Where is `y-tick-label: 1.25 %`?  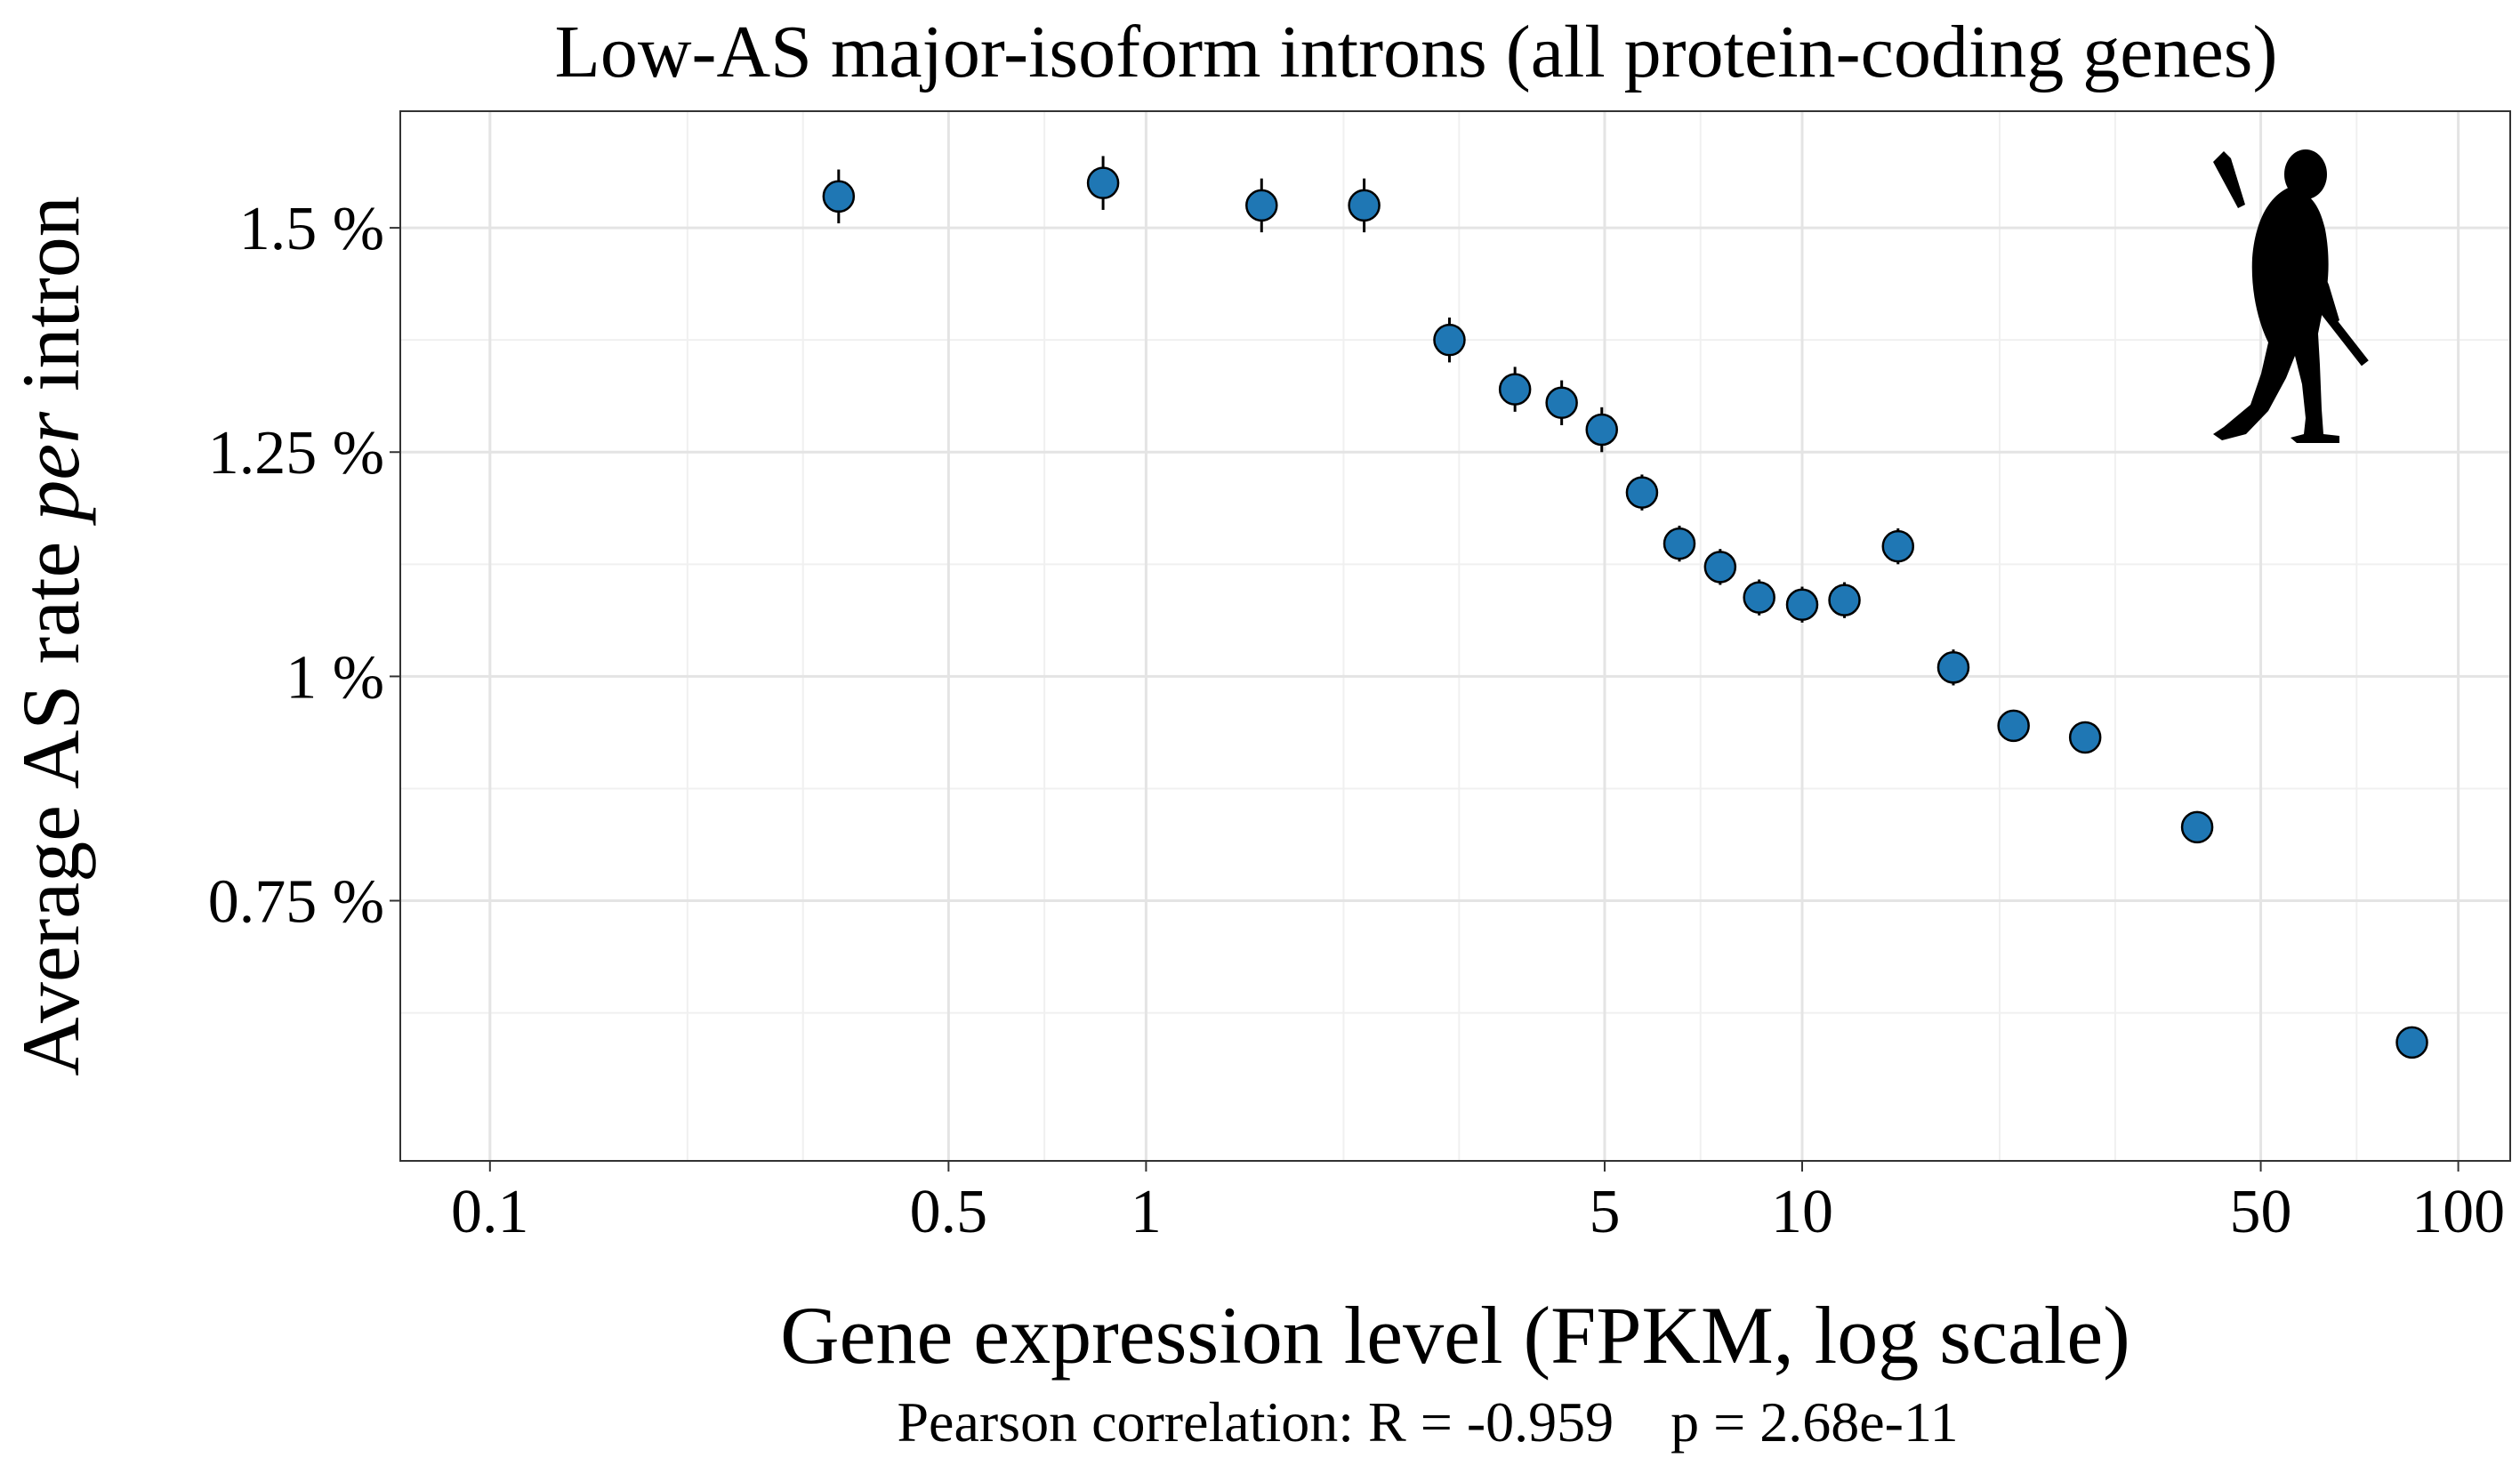
y-tick-label: 1.25 % is located at coordinates (296, 453).